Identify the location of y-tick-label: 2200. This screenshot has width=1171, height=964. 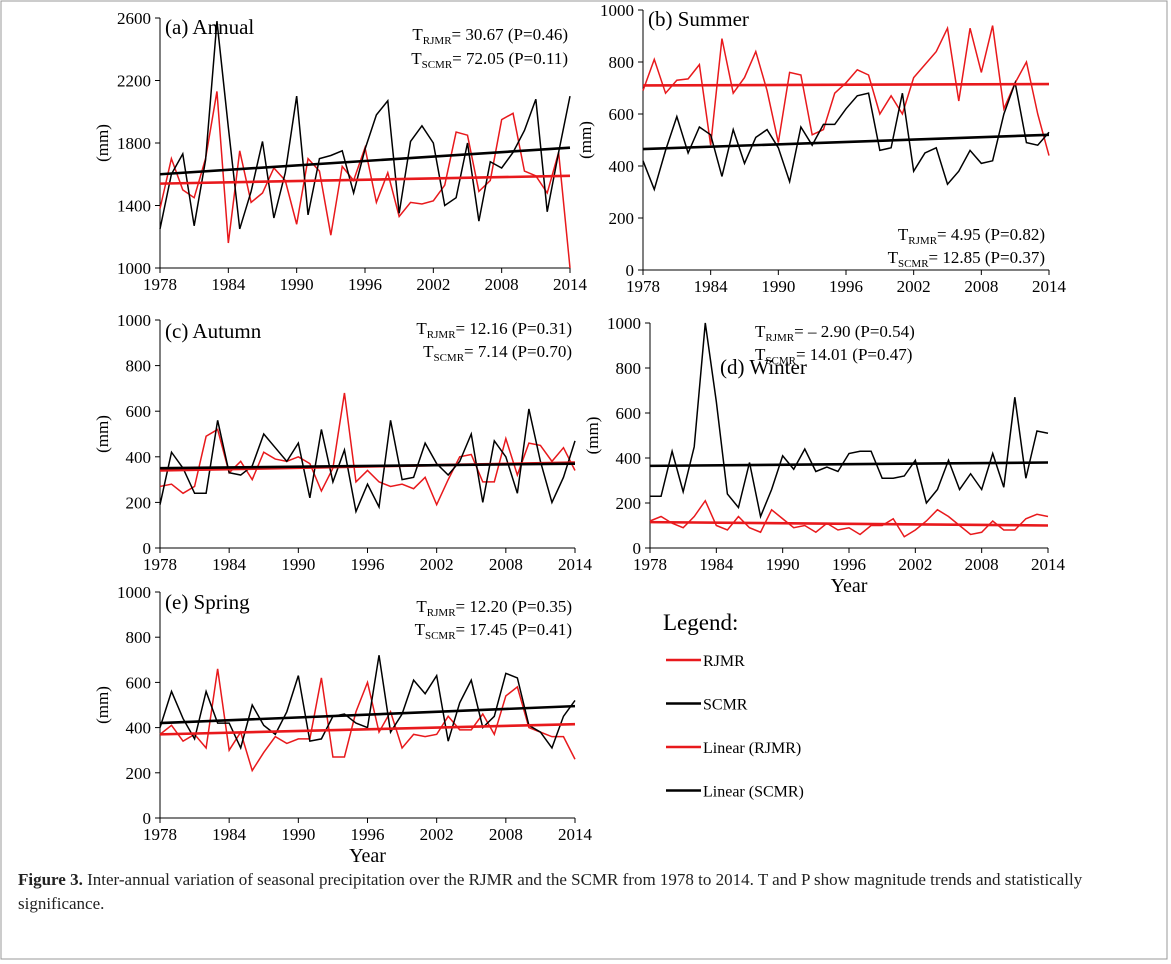
(134, 81).